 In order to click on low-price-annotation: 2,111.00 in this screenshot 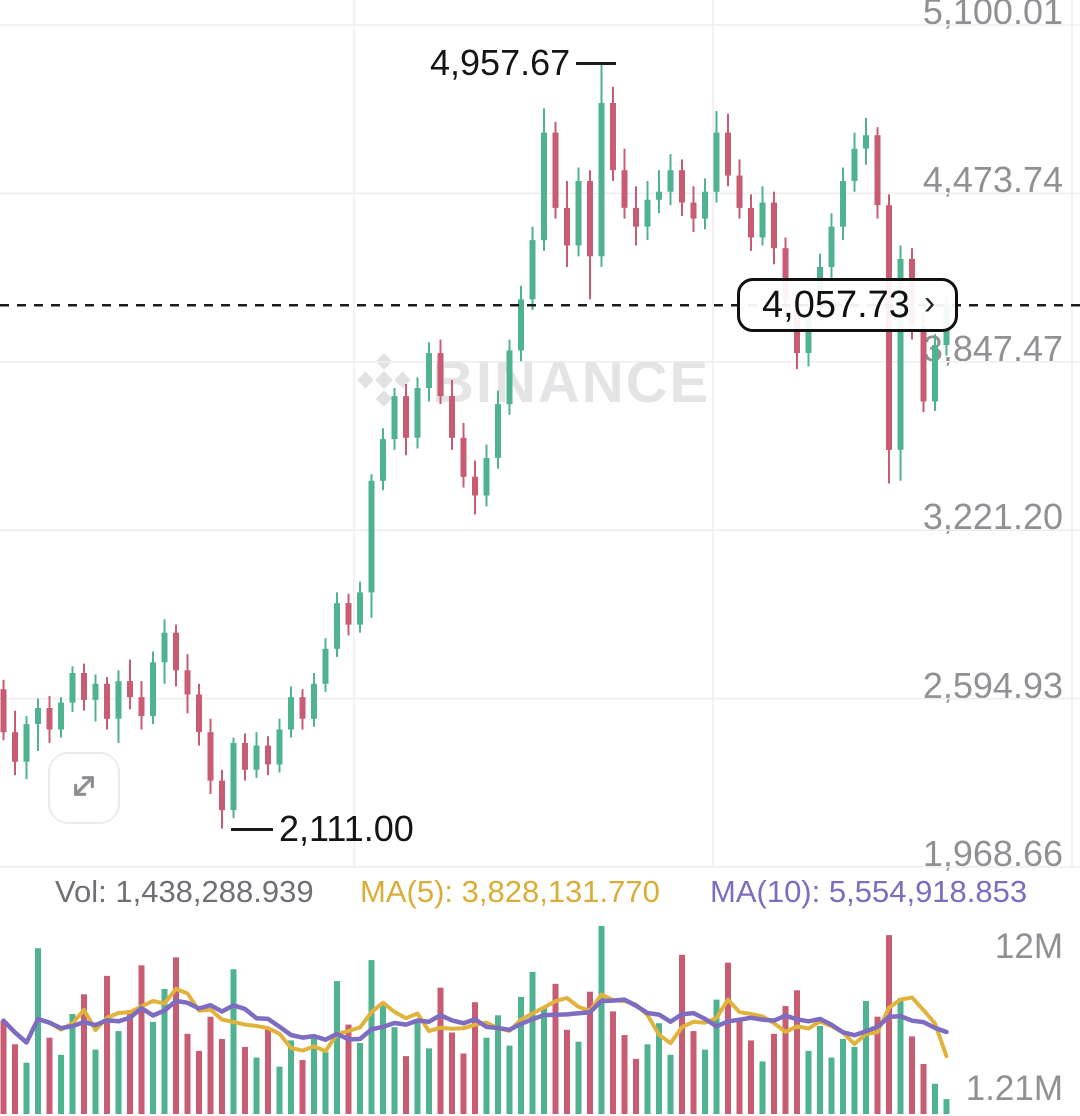, I will do `click(322, 828)`.